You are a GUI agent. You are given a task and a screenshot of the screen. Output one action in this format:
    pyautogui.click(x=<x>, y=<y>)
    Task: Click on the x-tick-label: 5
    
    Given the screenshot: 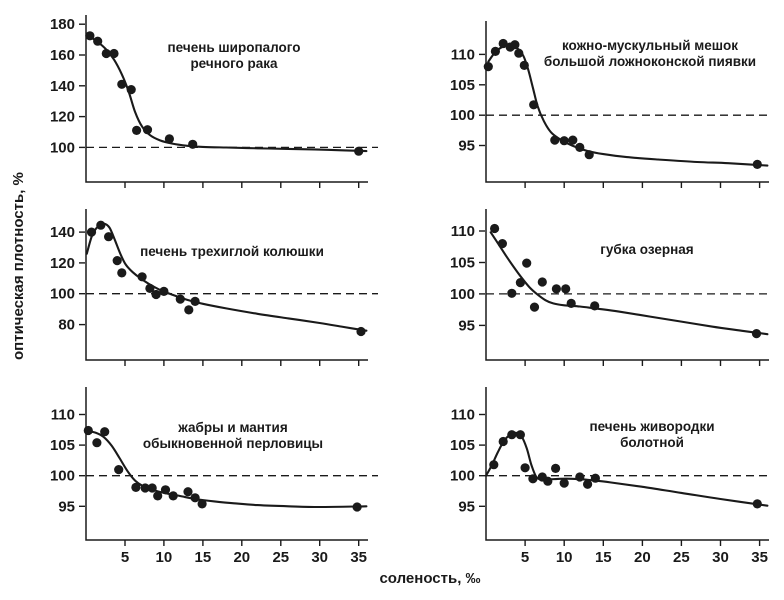 What is the action you would take?
    pyautogui.click(x=125, y=557)
    